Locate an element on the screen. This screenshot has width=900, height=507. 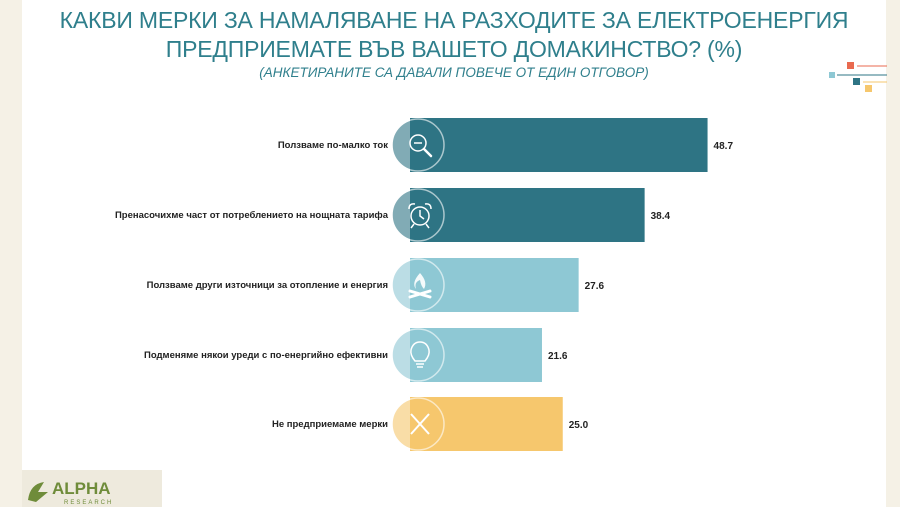
value-label-1: 48.7 is located at coordinates (724, 146).